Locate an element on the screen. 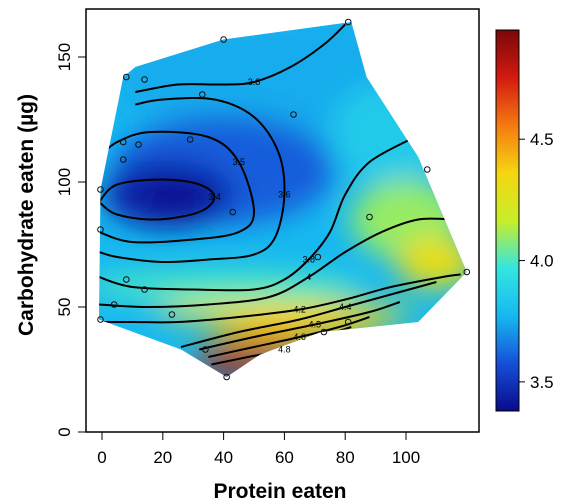  x-tick-label: 20 is located at coordinates (162, 457).